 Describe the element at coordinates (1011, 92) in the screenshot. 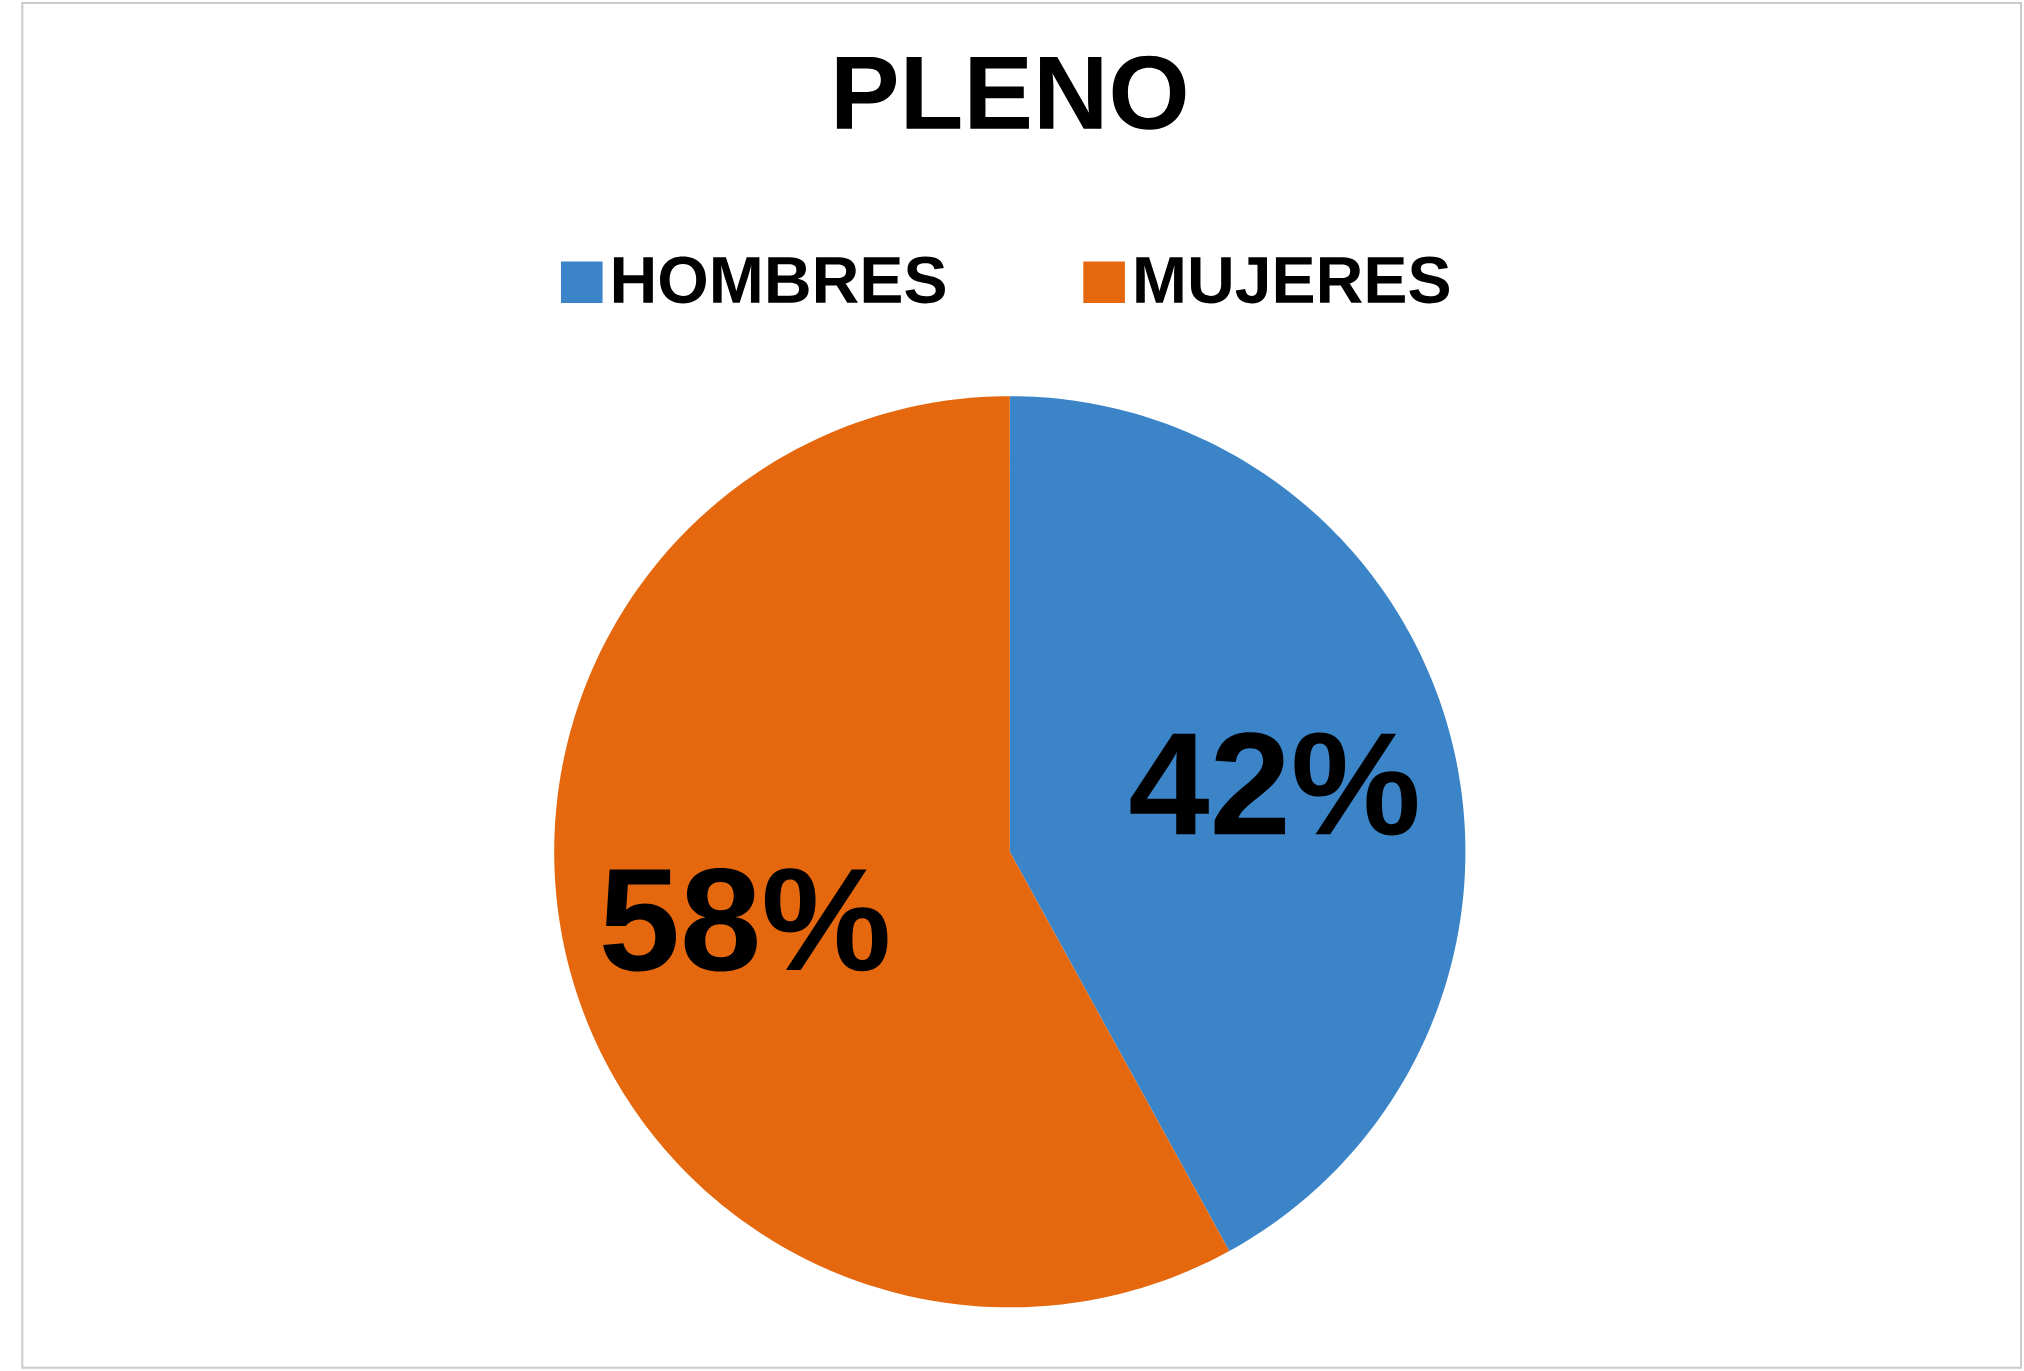

I see `chart-title: PLENO` at that location.